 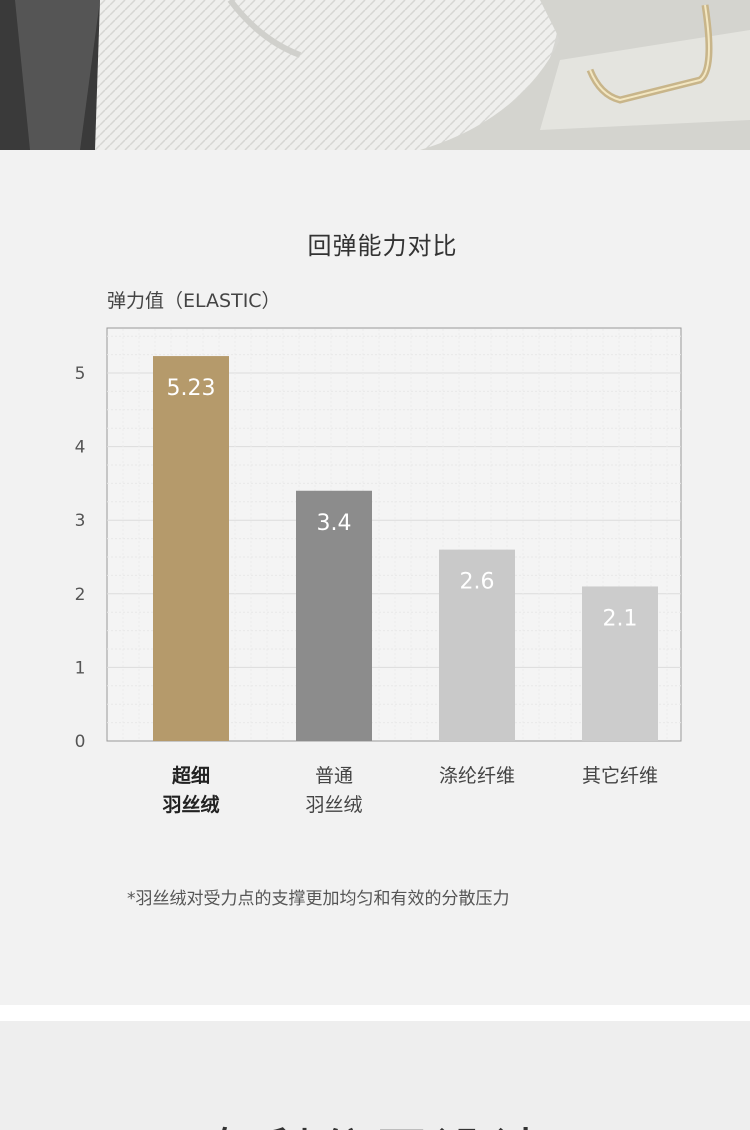 I want to click on category-label: 其它纤维, so click(x=620, y=776).